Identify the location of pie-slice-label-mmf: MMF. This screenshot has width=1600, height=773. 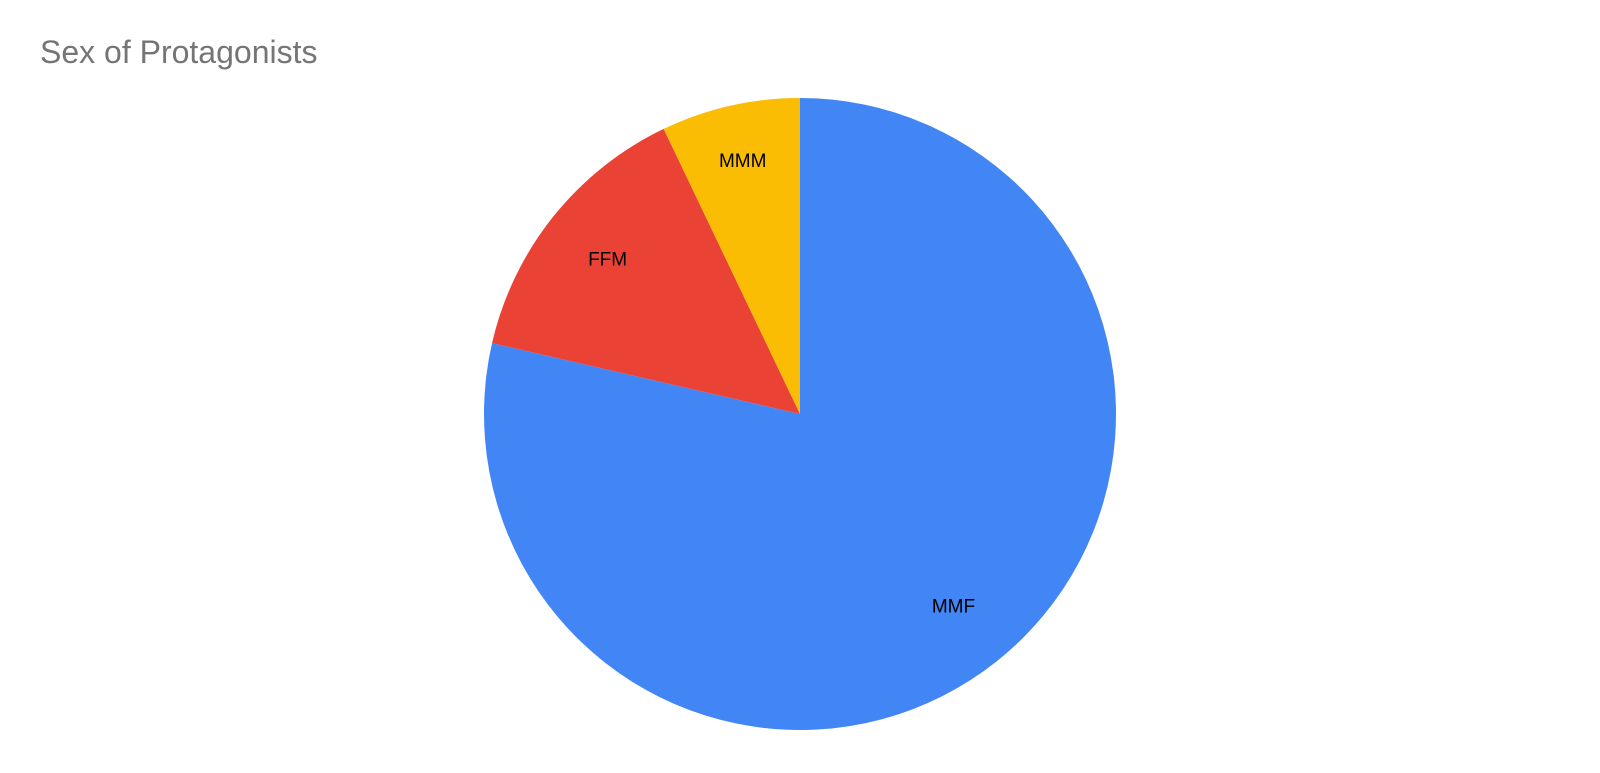
(953, 606).